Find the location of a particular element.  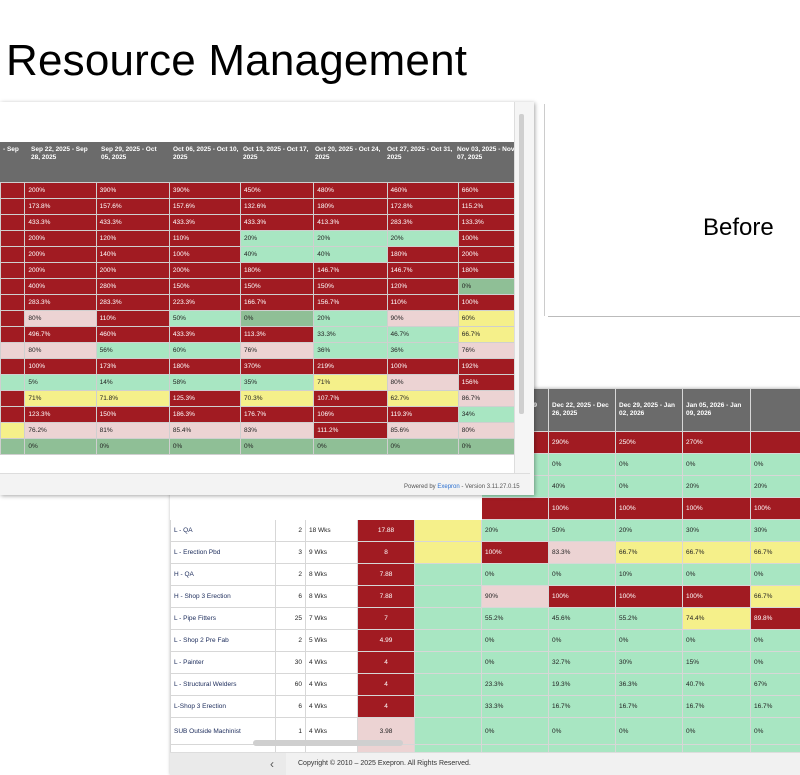

quantity-cell: 25 is located at coordinates (290, 618).